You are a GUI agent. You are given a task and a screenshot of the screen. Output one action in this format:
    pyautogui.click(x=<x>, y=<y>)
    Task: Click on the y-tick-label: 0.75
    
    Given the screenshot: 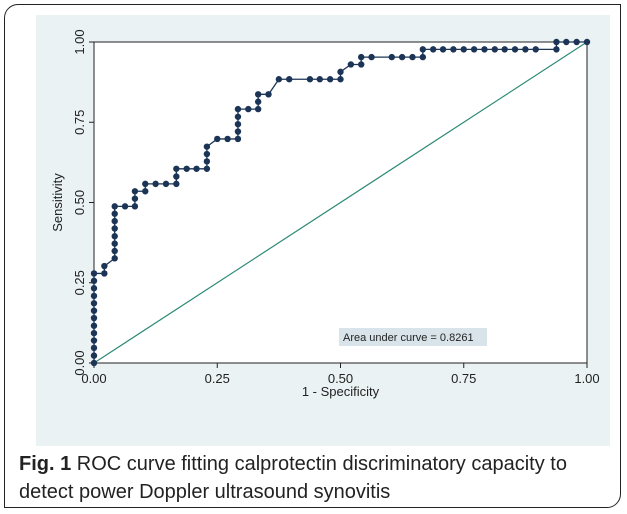 What is the action you would take?
    pyautogui.click(x=79, y=122)
    